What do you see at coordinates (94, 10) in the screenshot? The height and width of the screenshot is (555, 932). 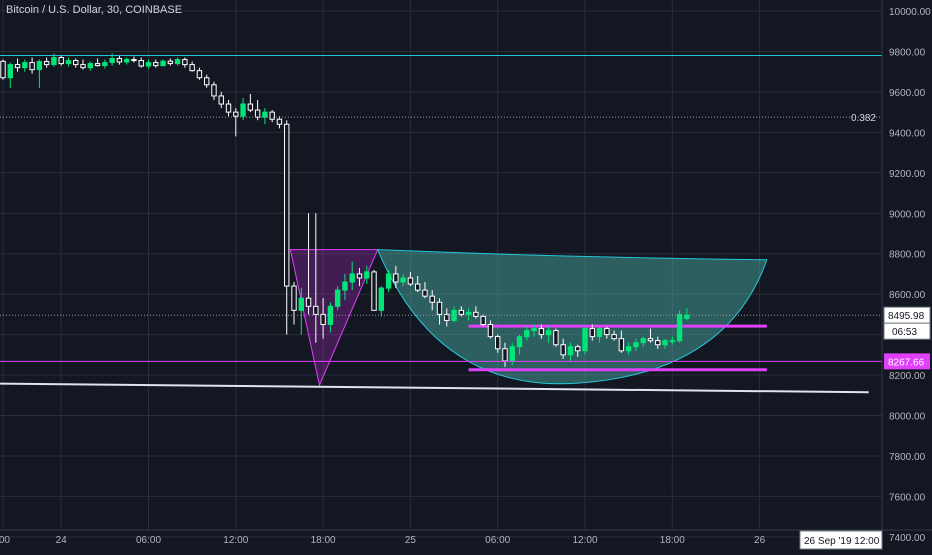 I see `symbol-title: Bitcoin / U.S. Dollar, 30, COINBASE` at bounding box center [94, 10].